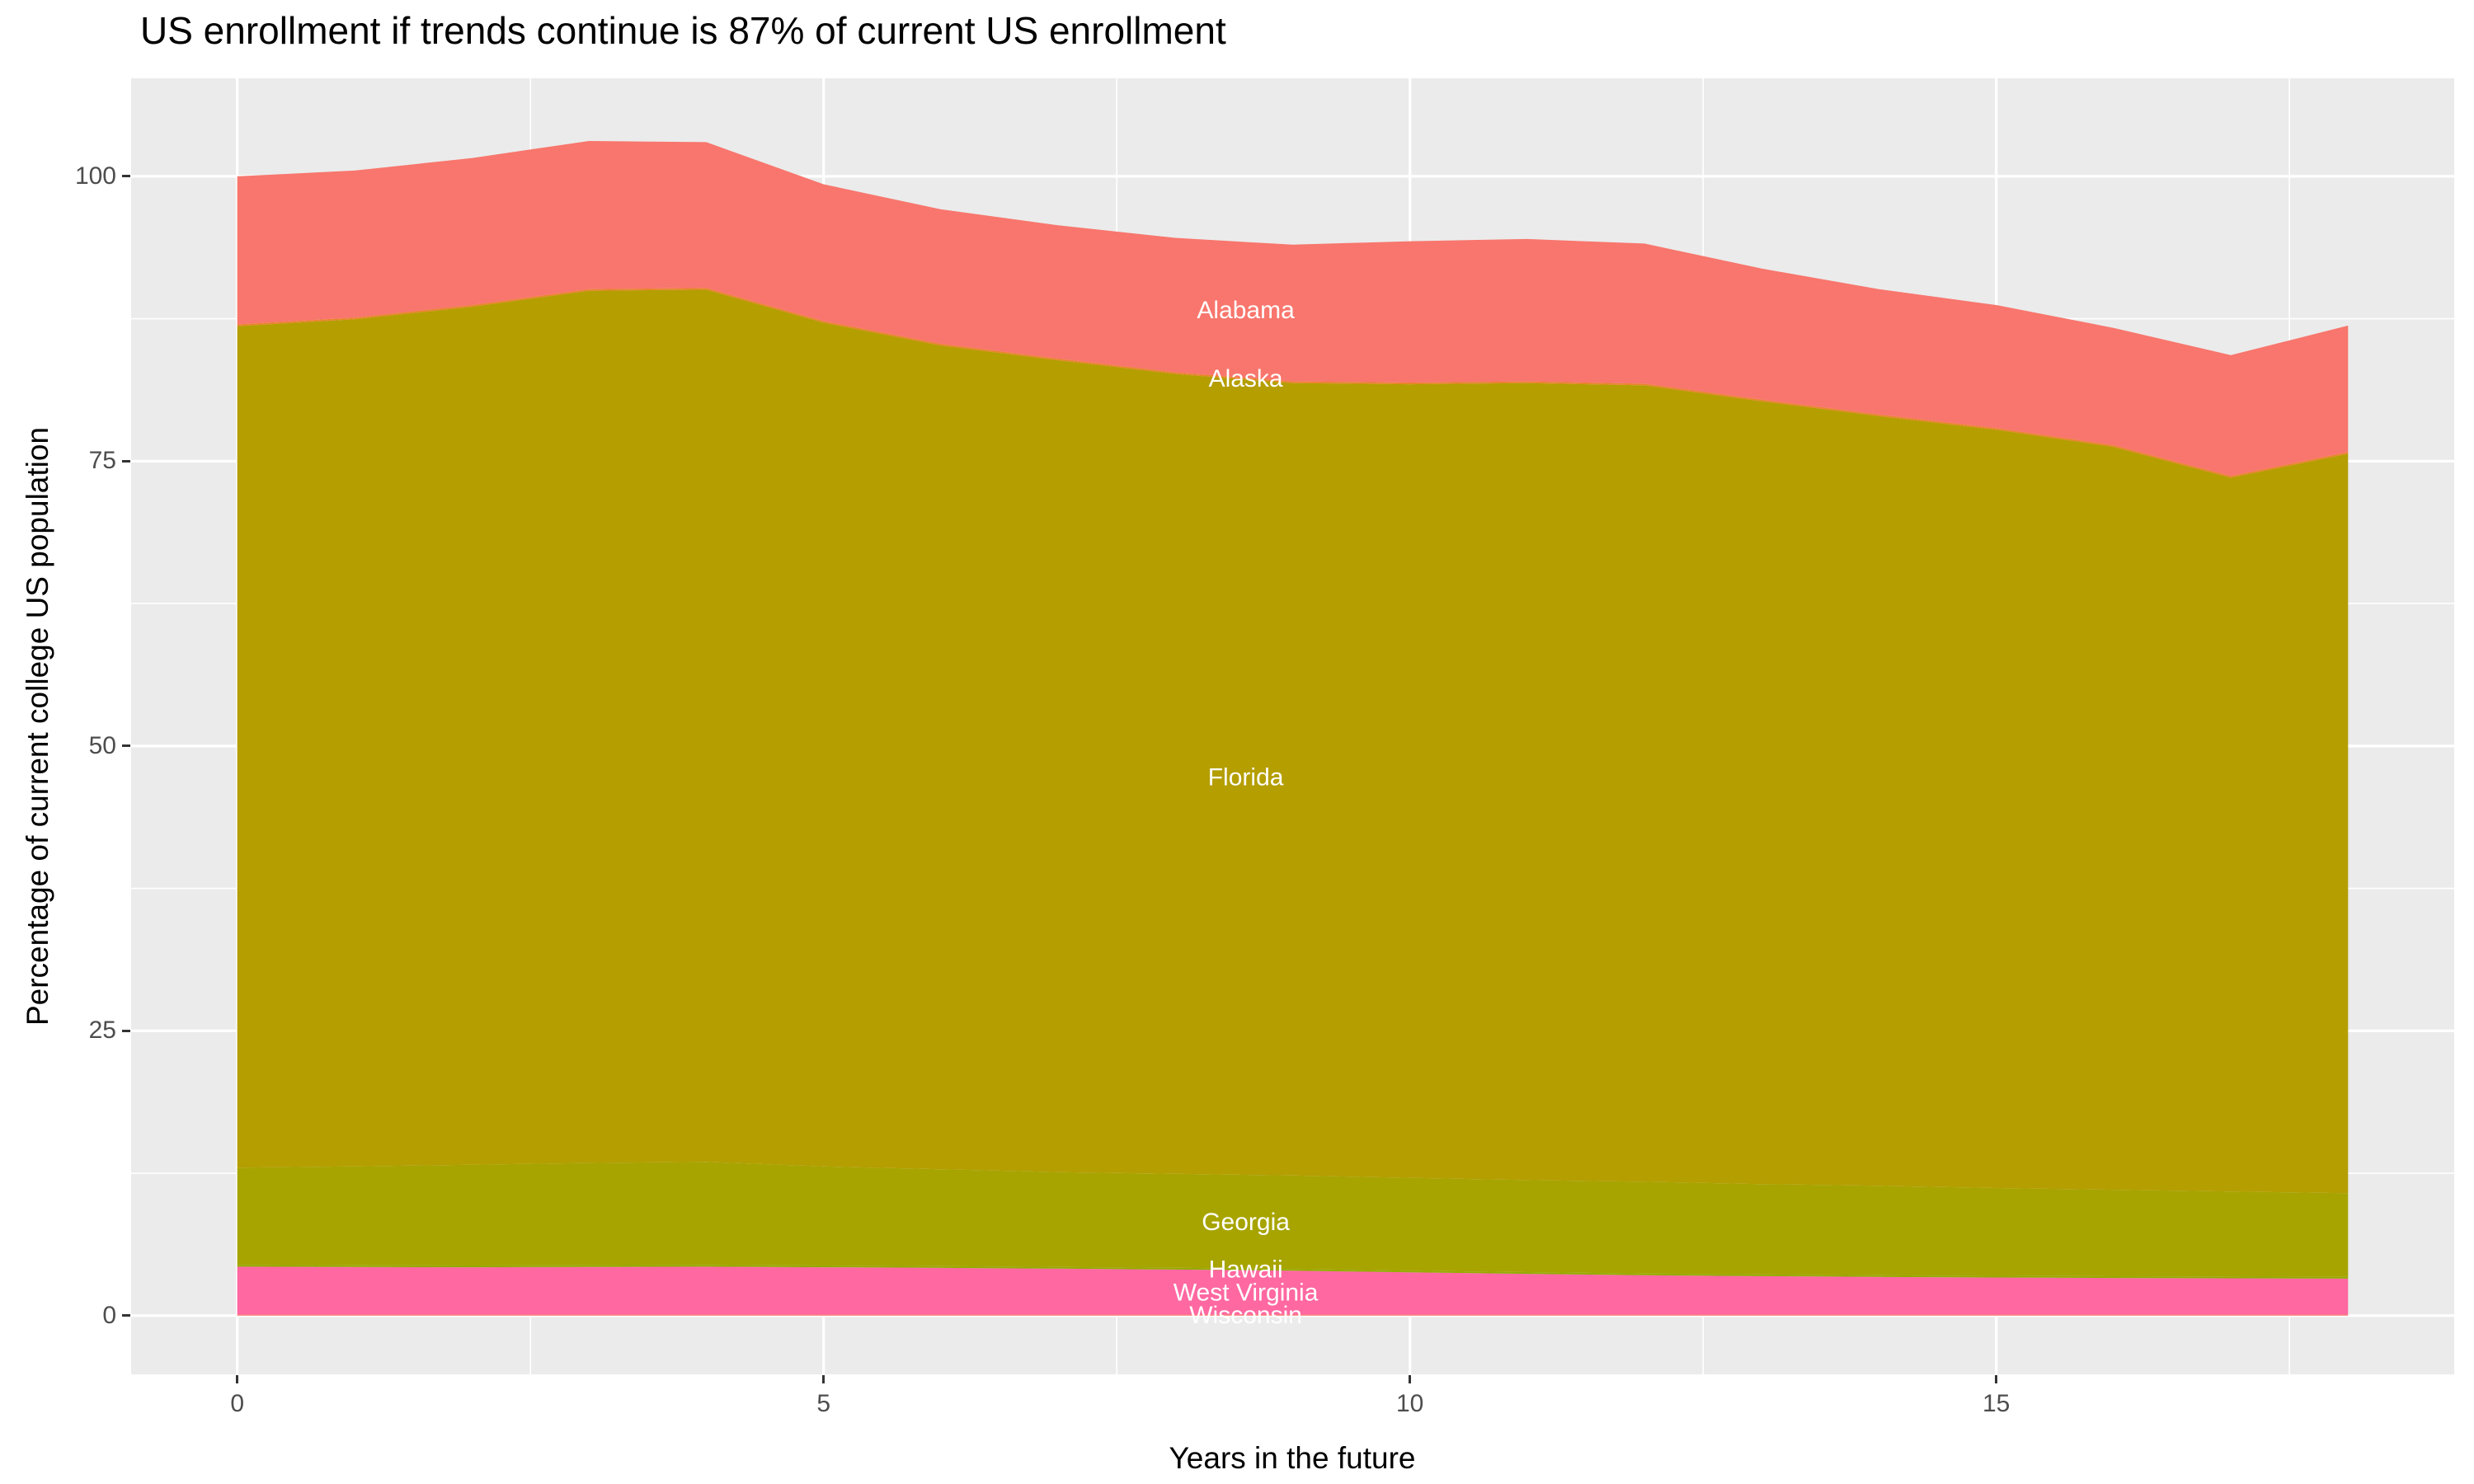  I want to click on area-alaska, so click(1293, 383).